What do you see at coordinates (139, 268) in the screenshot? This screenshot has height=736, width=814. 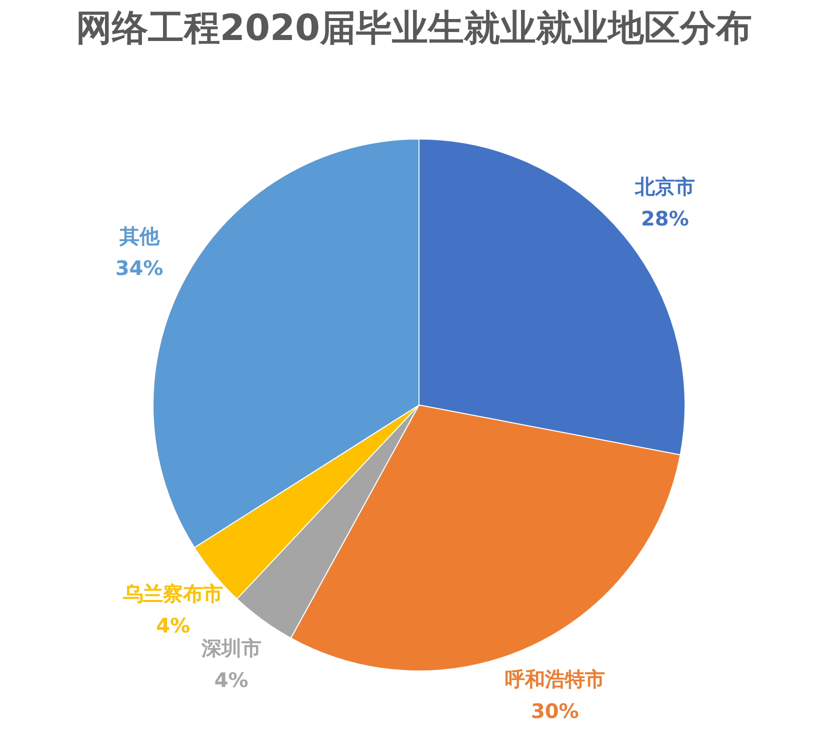 I see `data-label: 34%` at bounding box center [139, 268].